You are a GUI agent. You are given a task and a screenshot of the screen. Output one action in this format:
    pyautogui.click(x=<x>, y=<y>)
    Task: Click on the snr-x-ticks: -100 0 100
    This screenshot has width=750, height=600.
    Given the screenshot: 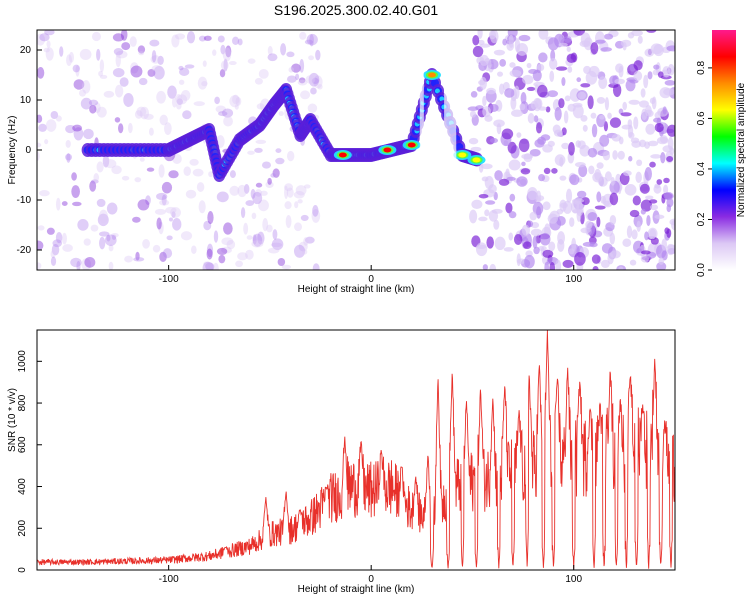 What is the action you would take?
    pyautogui.click(x=371, y=575)
    